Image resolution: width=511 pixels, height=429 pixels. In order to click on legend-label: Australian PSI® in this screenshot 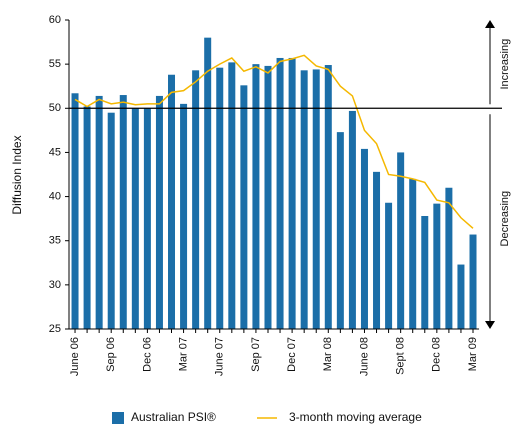, I will do `click(173, 417)`.